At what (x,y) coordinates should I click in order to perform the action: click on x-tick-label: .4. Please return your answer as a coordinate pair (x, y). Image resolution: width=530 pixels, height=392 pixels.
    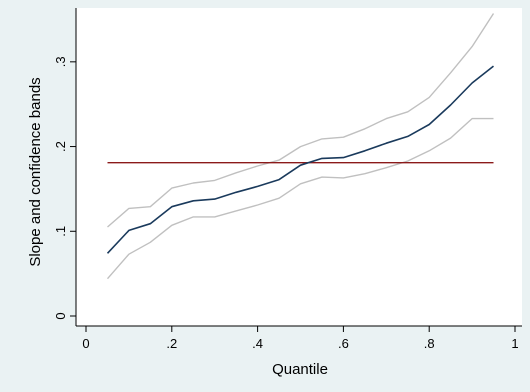
    Looking at the image, I should click on (257, 343).